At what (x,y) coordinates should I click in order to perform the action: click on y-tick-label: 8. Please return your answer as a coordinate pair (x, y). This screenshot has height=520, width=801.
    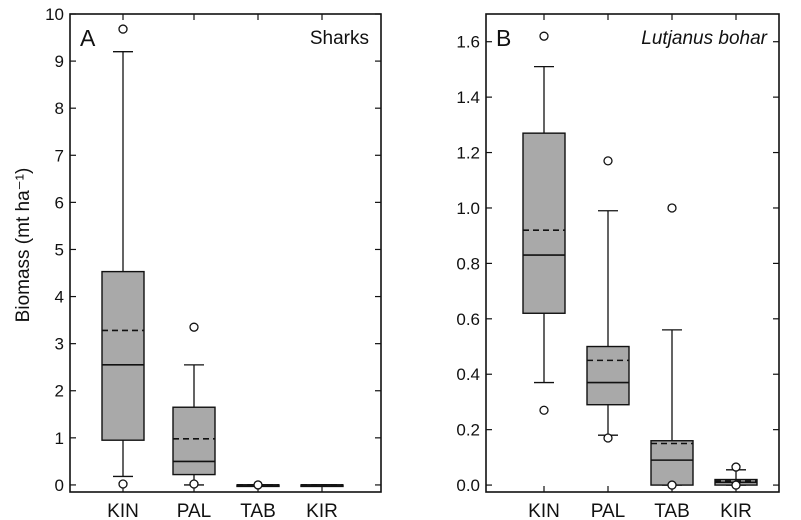
    Looking at the image, I should click on (59, 108).